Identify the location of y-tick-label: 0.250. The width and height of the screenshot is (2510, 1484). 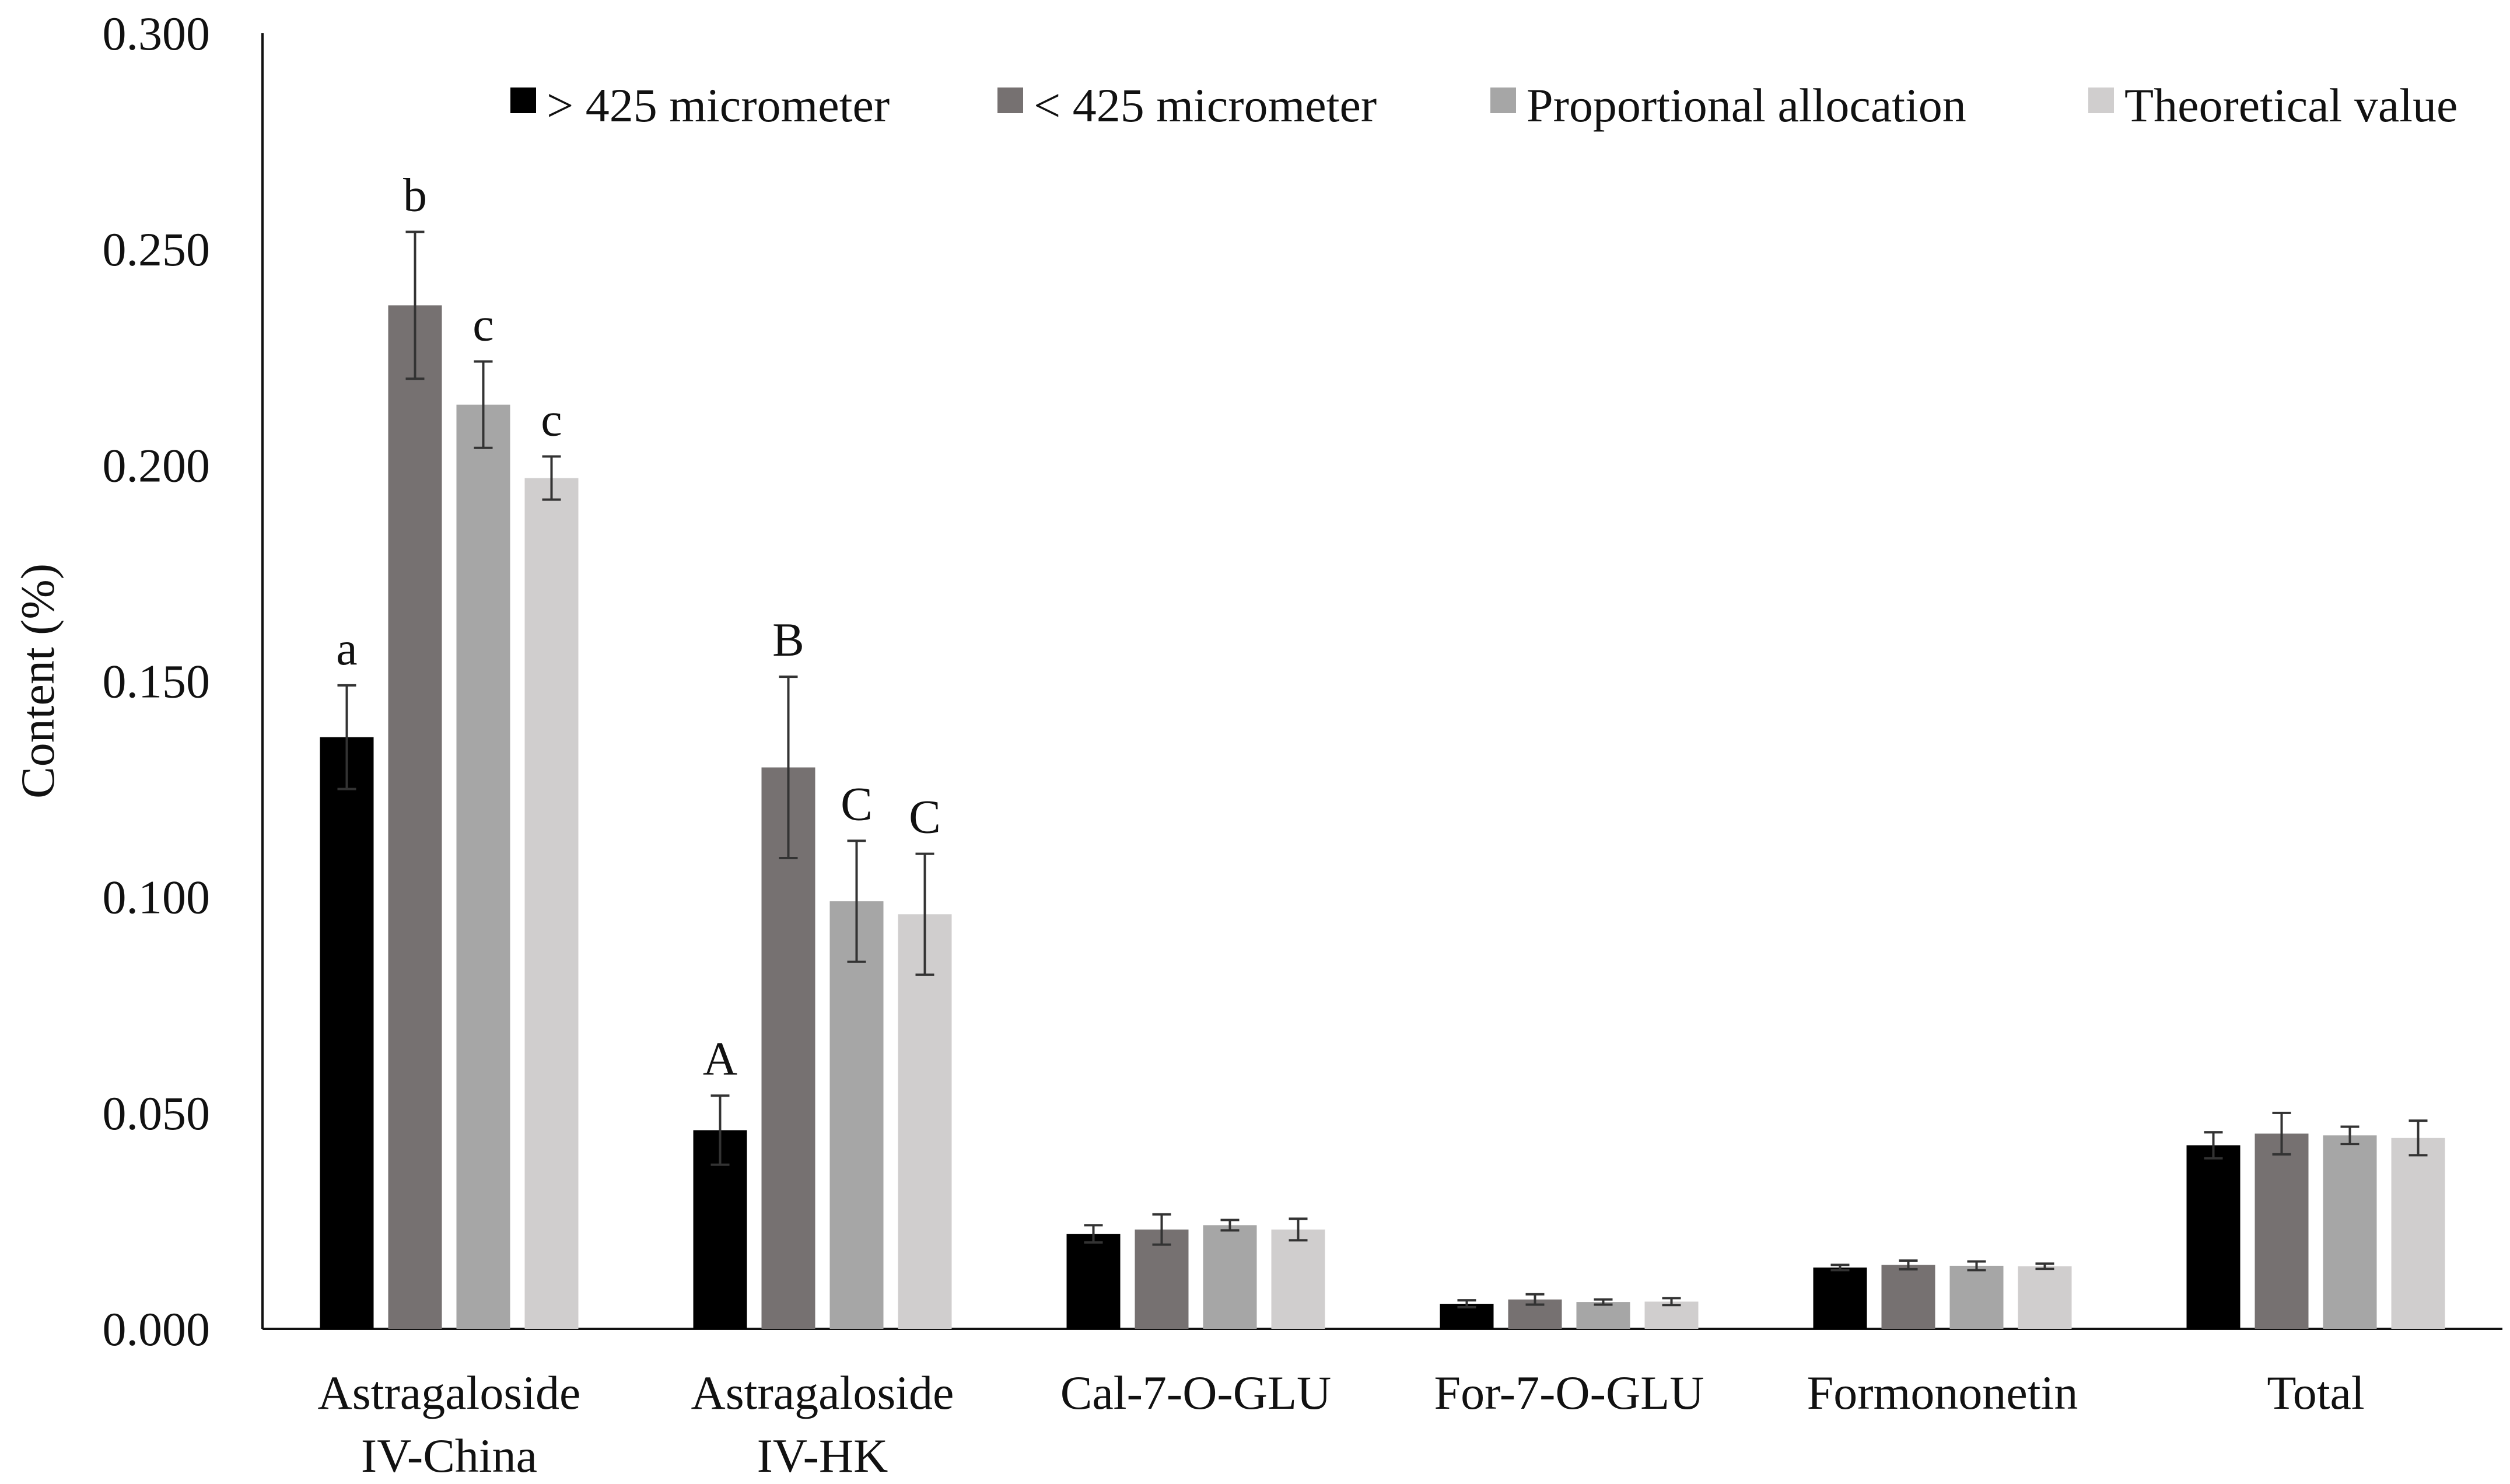
(157, 249).